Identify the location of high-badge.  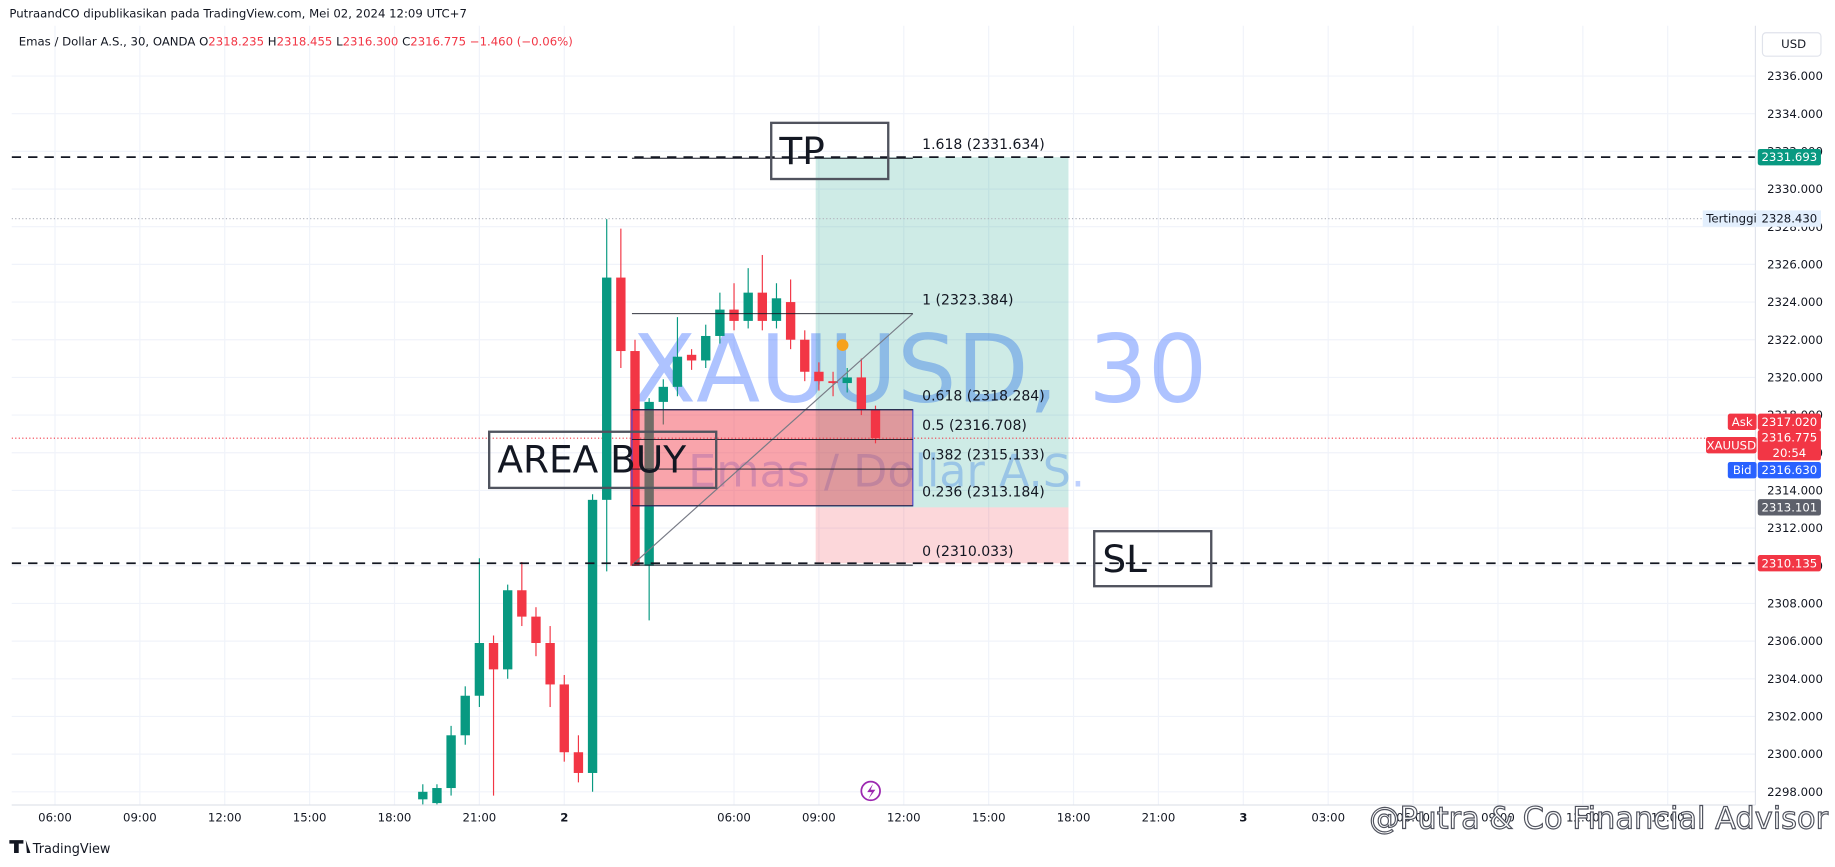
(1761, 218).